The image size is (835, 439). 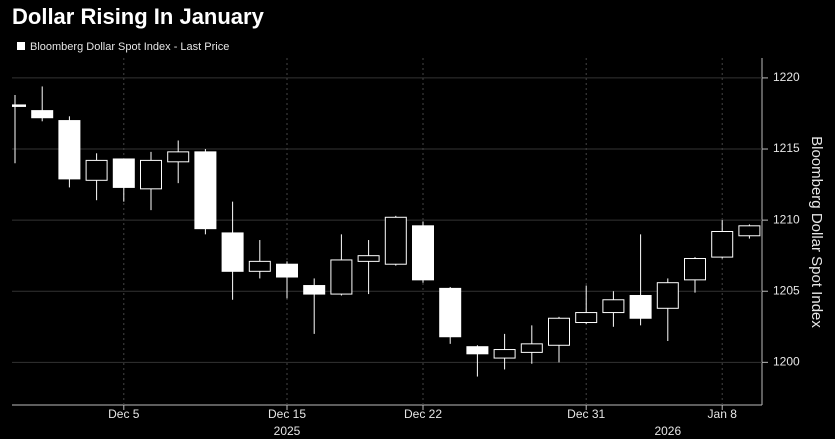 I want to click on x-tick-label: Dec 5, so click(x=124, y=414).